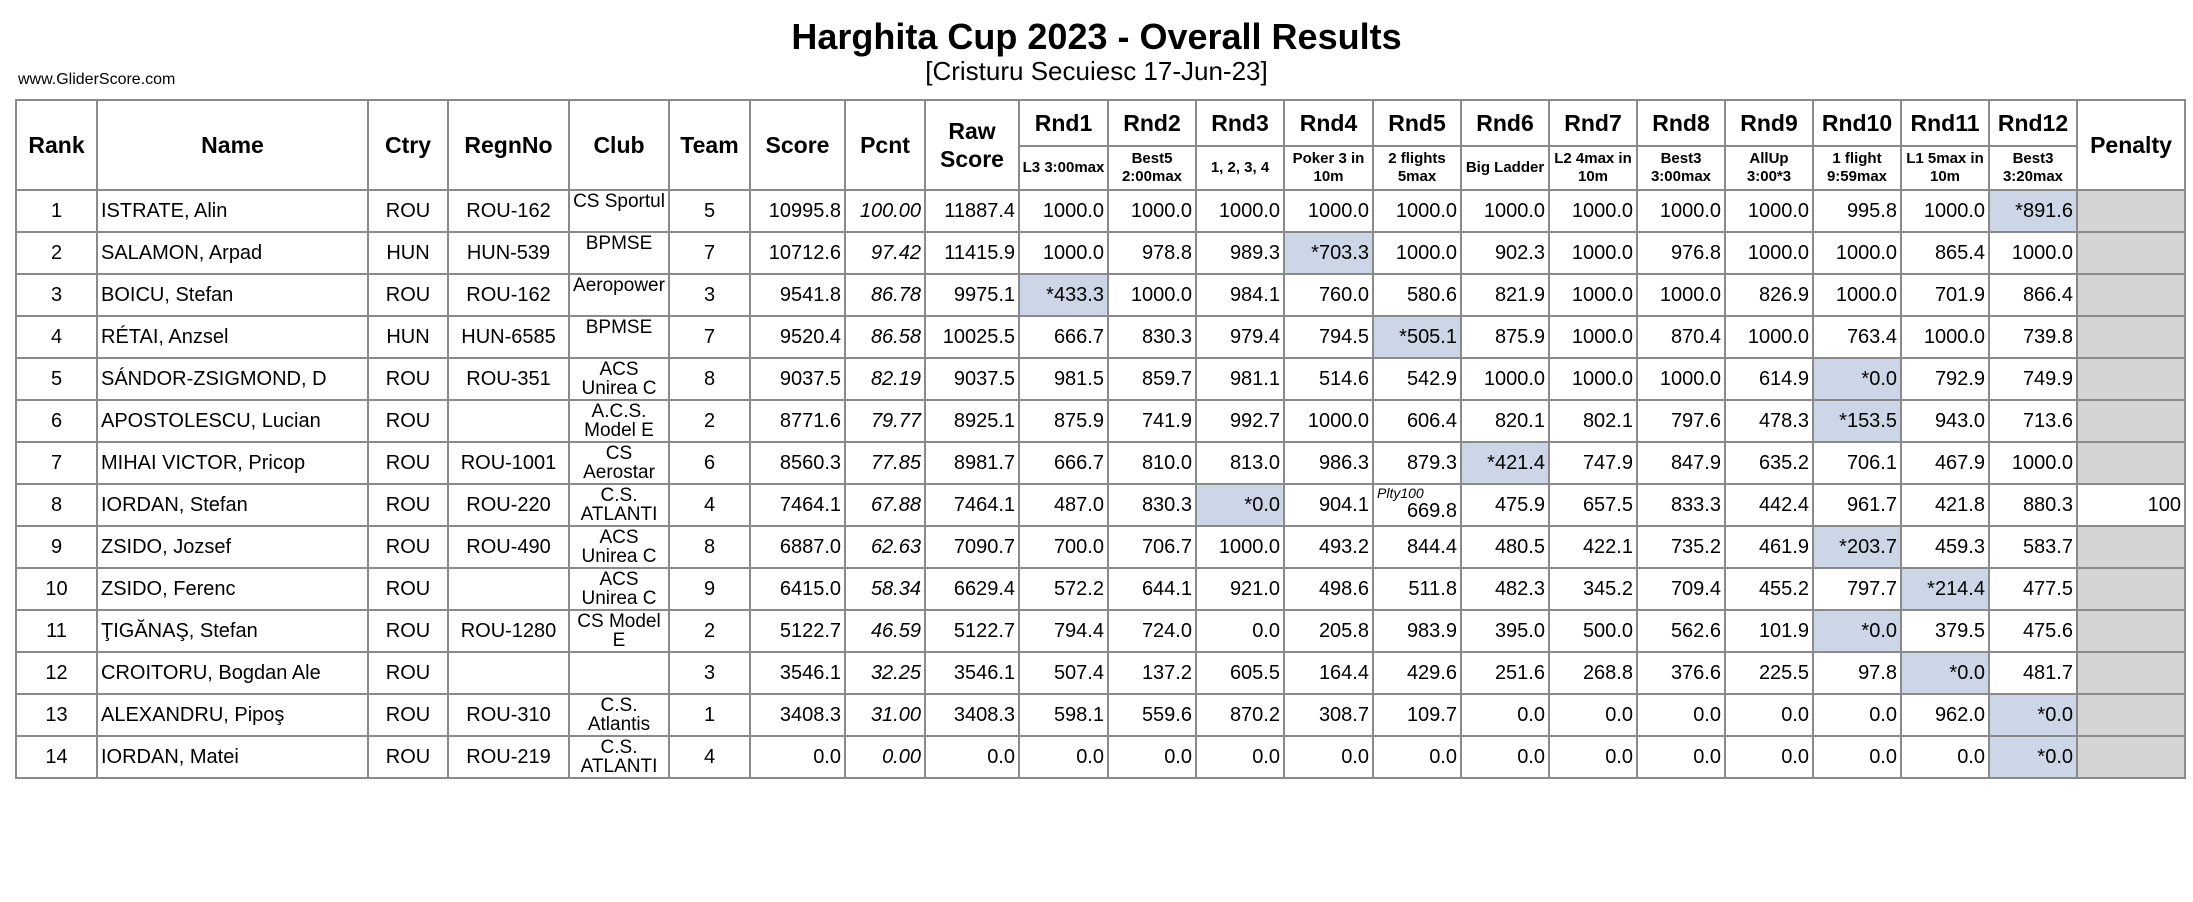  I want to click on team-cell: 1, so click(709, 715).